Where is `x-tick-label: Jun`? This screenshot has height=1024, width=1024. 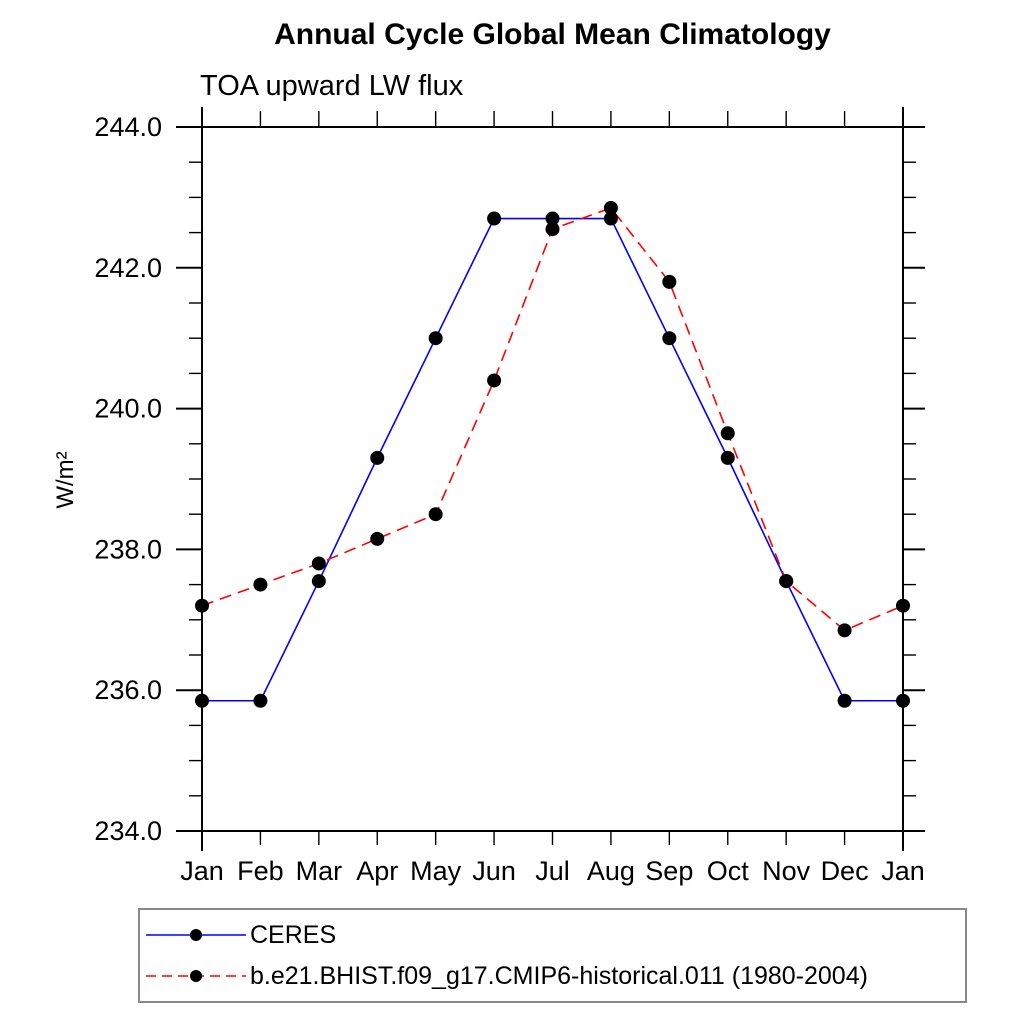 x-tick-label: Jun is located at coordinates (494, 871).